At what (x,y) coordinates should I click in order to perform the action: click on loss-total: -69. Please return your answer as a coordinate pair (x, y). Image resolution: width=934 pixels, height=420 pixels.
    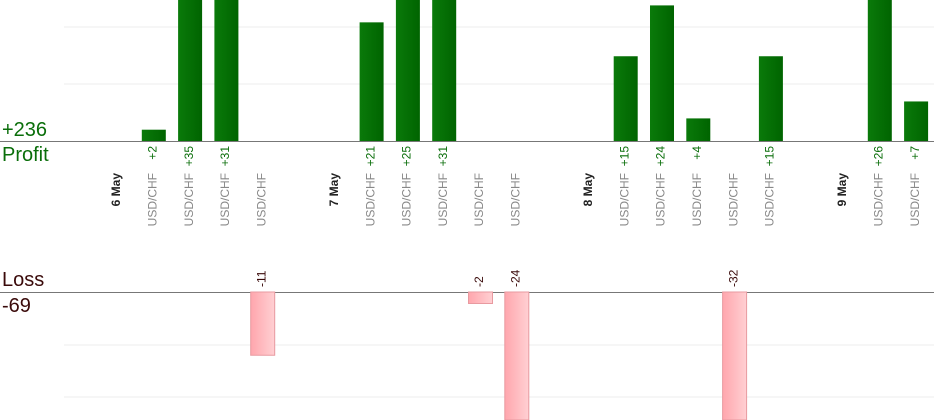
    Looking at the image, I should click on (16, 306).